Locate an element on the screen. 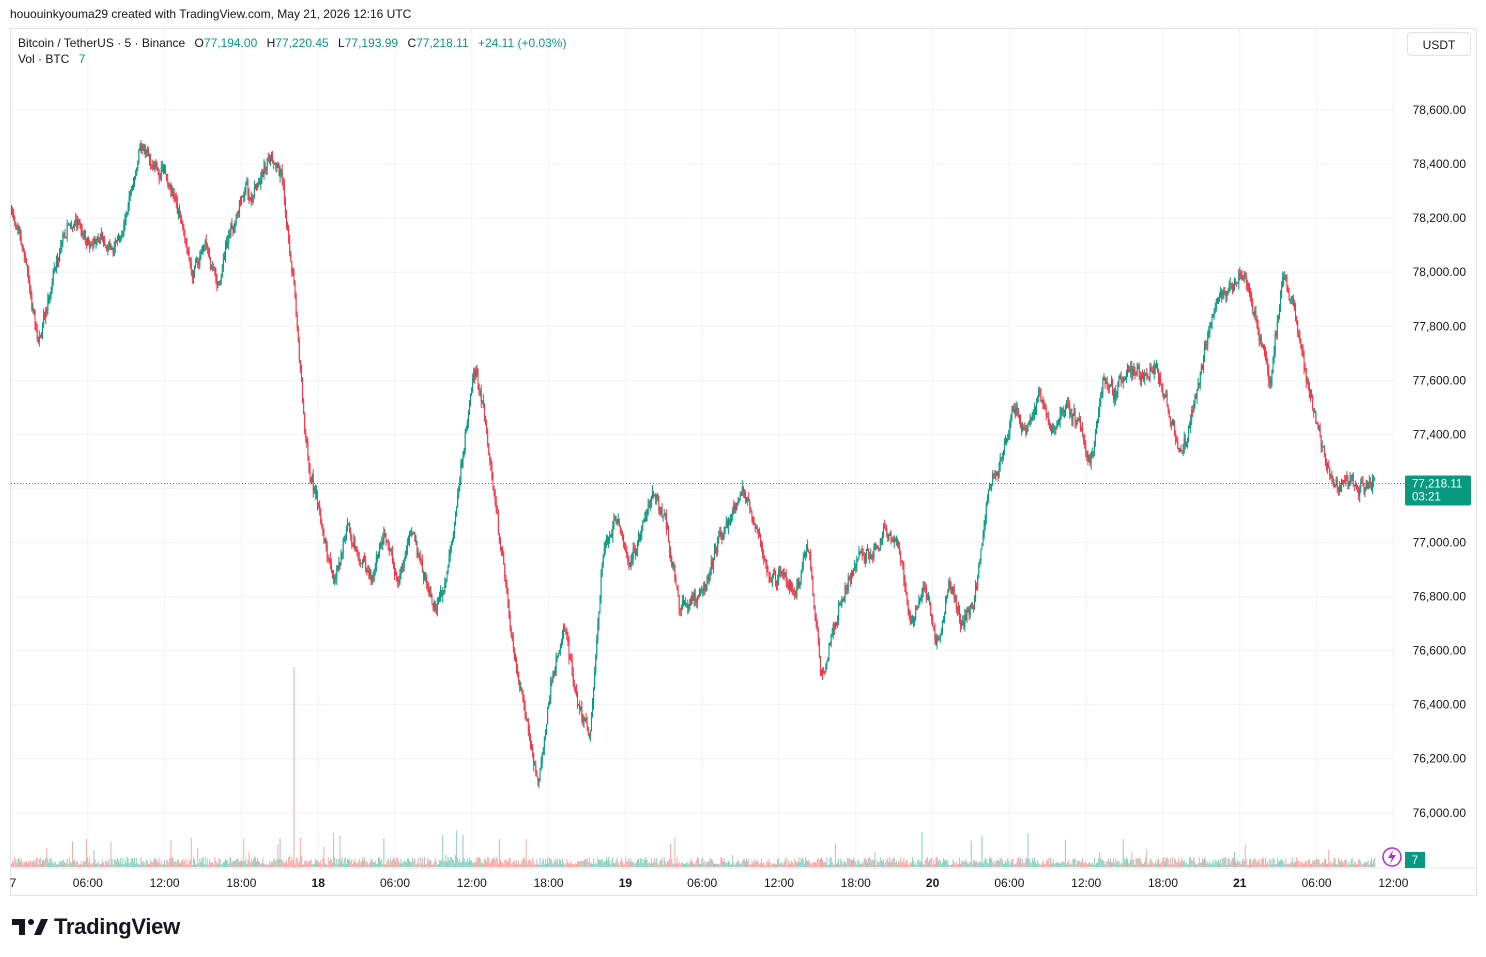  last-price-tag is located at coordinates (1438, 490).